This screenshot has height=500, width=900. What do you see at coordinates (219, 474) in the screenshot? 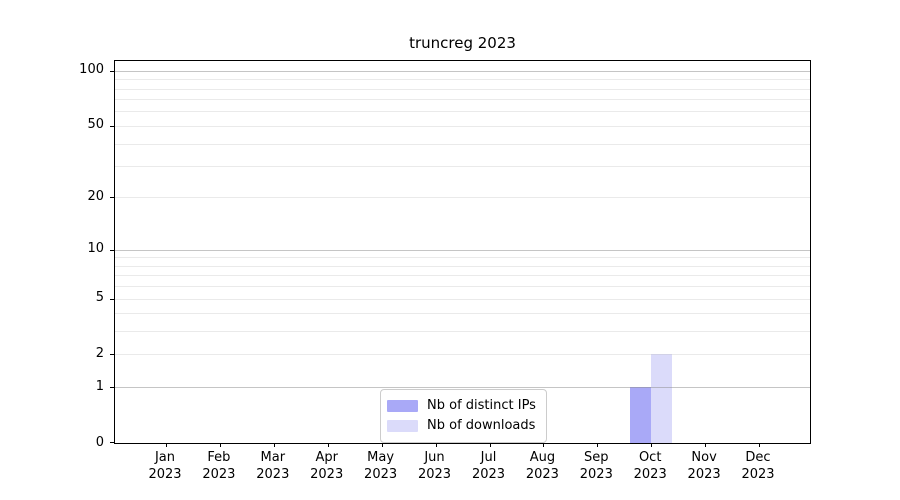
I see `x-tick-year-feb: 2023` at bounding box center [219, 474].